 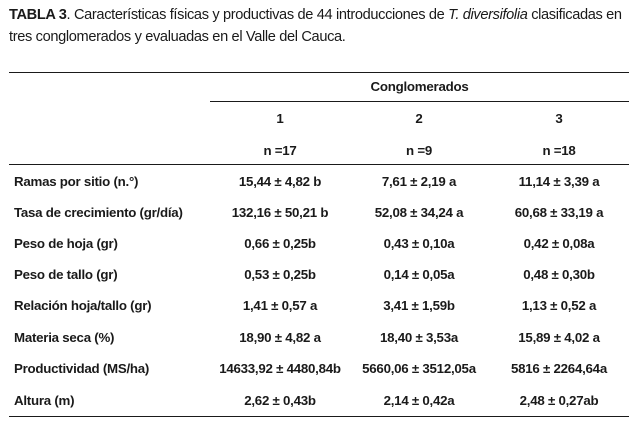 What do you see at coordinates (559, 243) in the screenshot?
I see `table-cell: 0,42 ± 0,08a` at bounding box center [559, 243].